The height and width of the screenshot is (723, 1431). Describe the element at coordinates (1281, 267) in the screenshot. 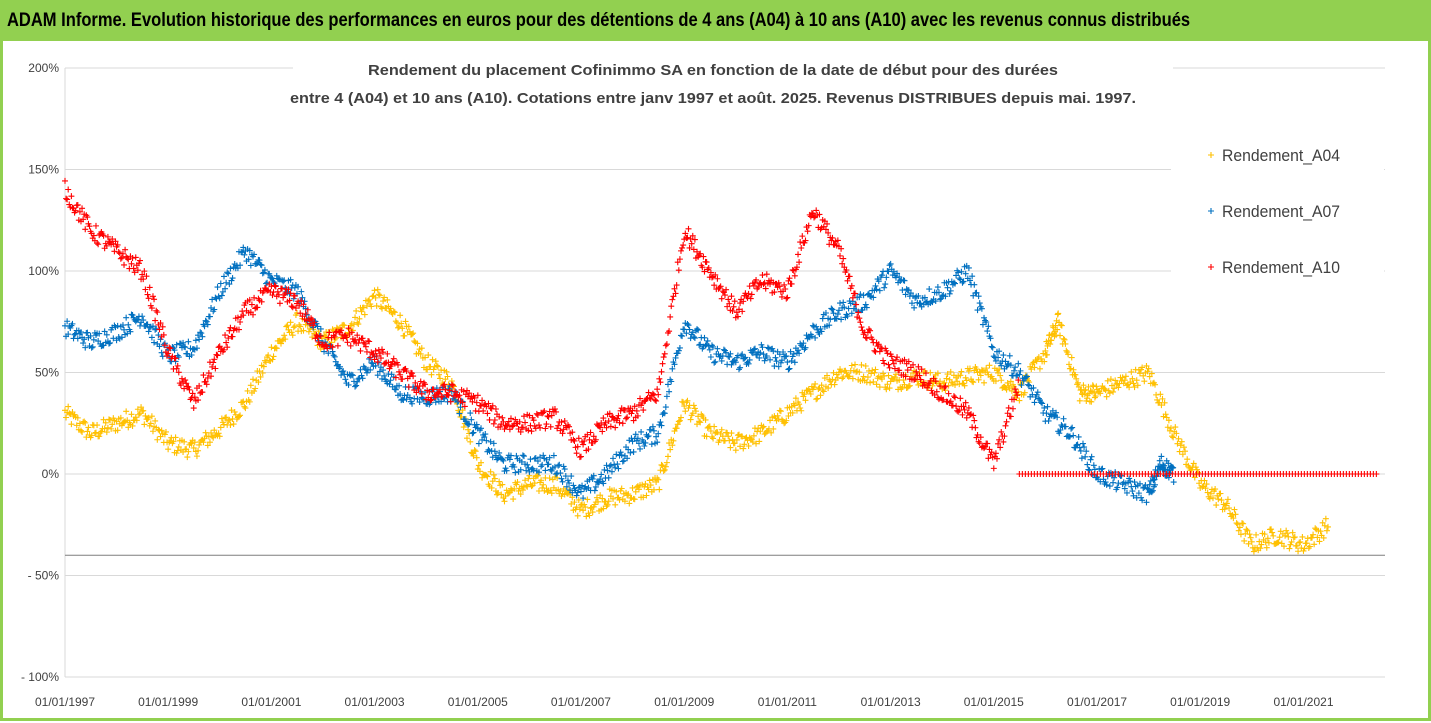

I see `legend-label: Rendement_A10` at that location.